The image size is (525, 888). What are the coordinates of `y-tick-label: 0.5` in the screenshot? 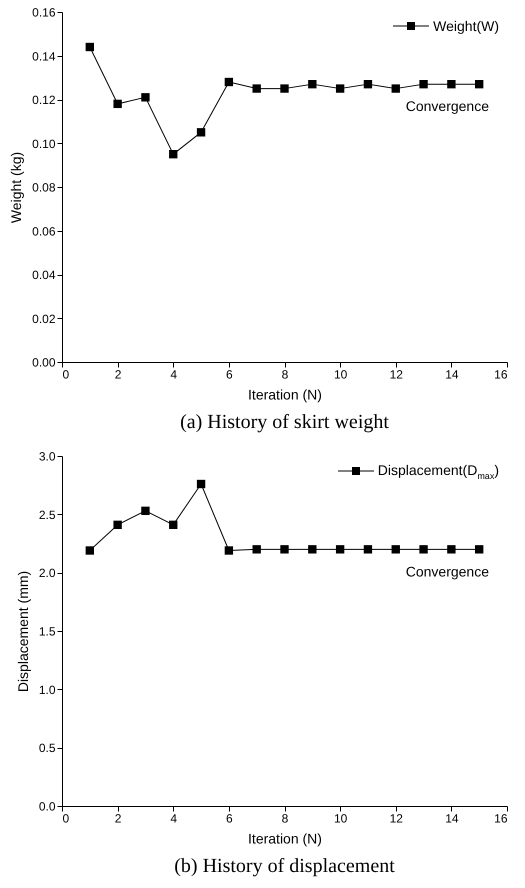 It's located at (47, 748).